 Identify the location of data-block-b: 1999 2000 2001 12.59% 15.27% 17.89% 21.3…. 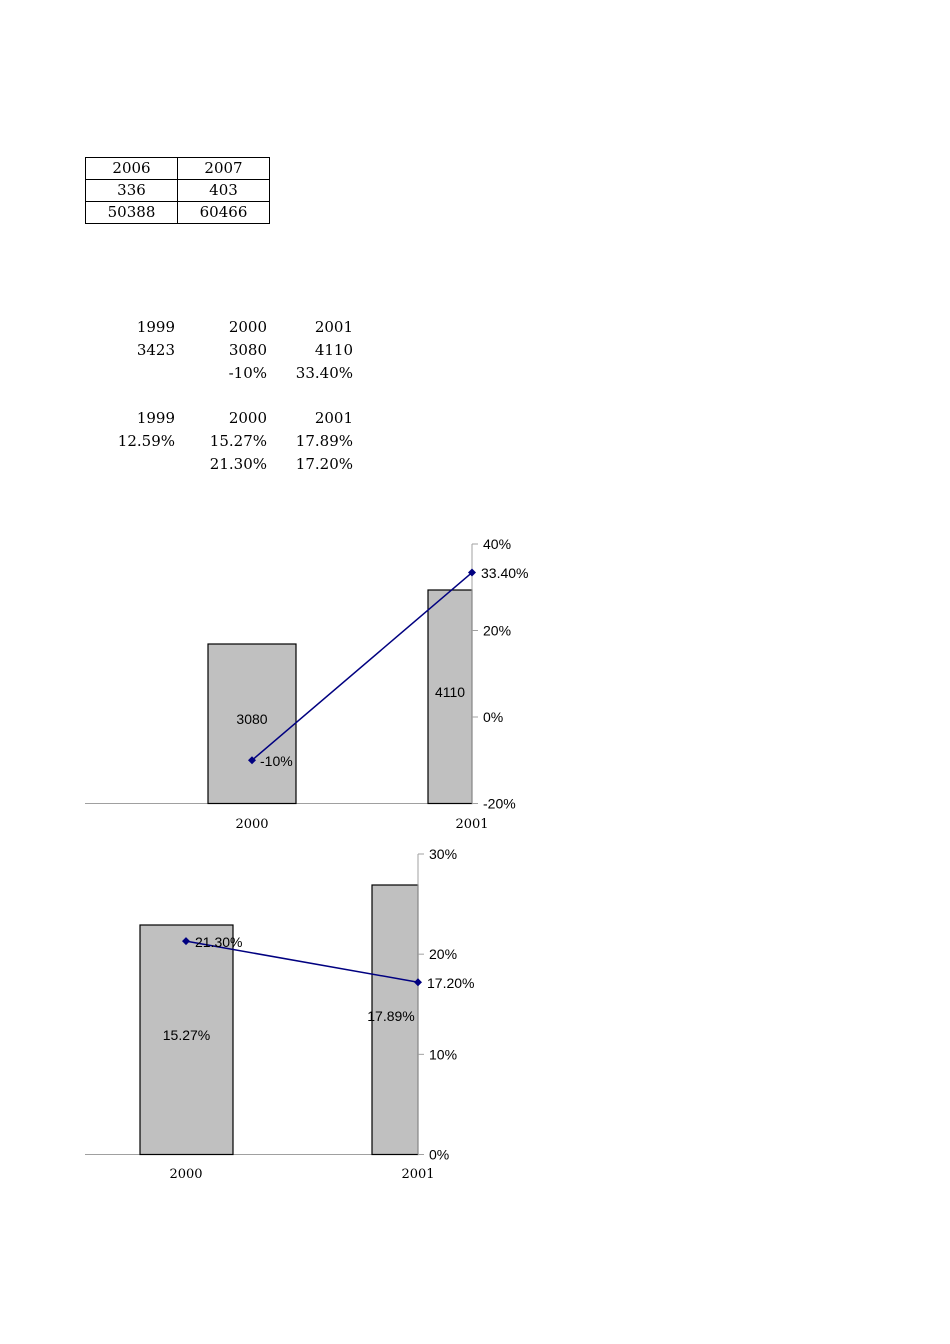
(219, 441).